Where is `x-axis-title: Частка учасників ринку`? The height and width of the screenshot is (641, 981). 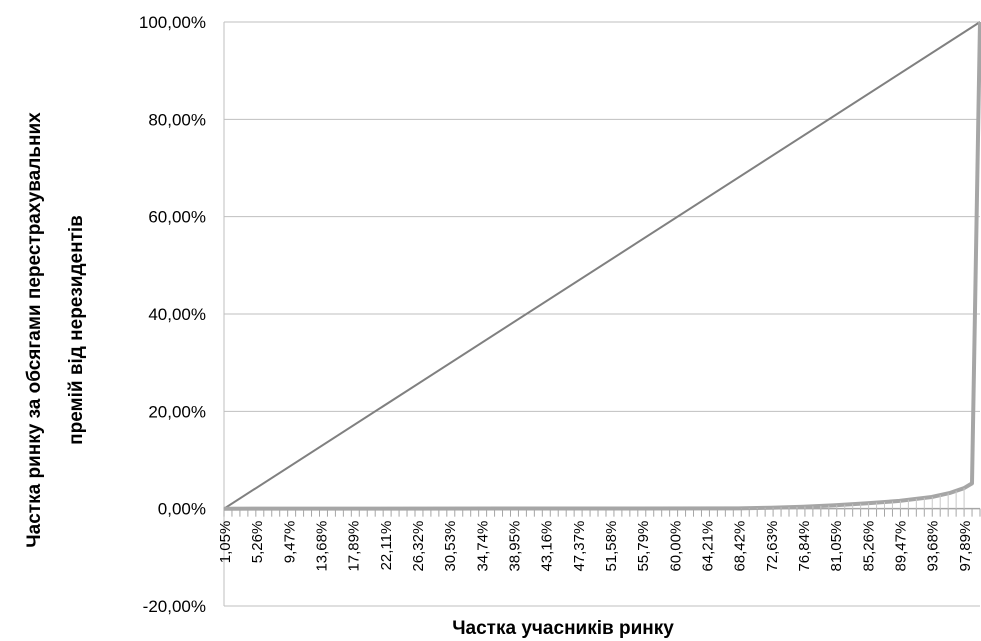 x-axis-title: Частка учасників ринку is located at coordinates (563, 628).